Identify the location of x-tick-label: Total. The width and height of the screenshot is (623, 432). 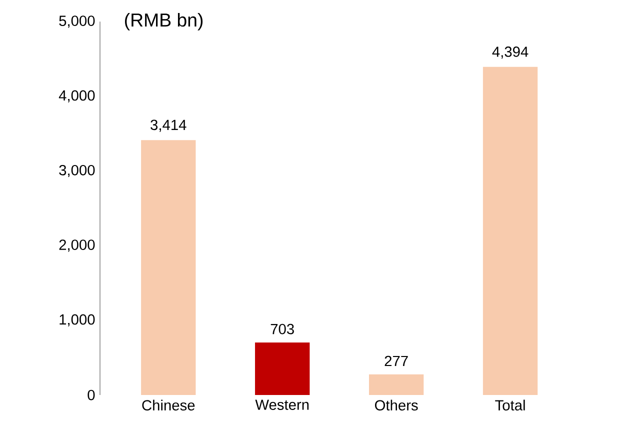
(510, 405).